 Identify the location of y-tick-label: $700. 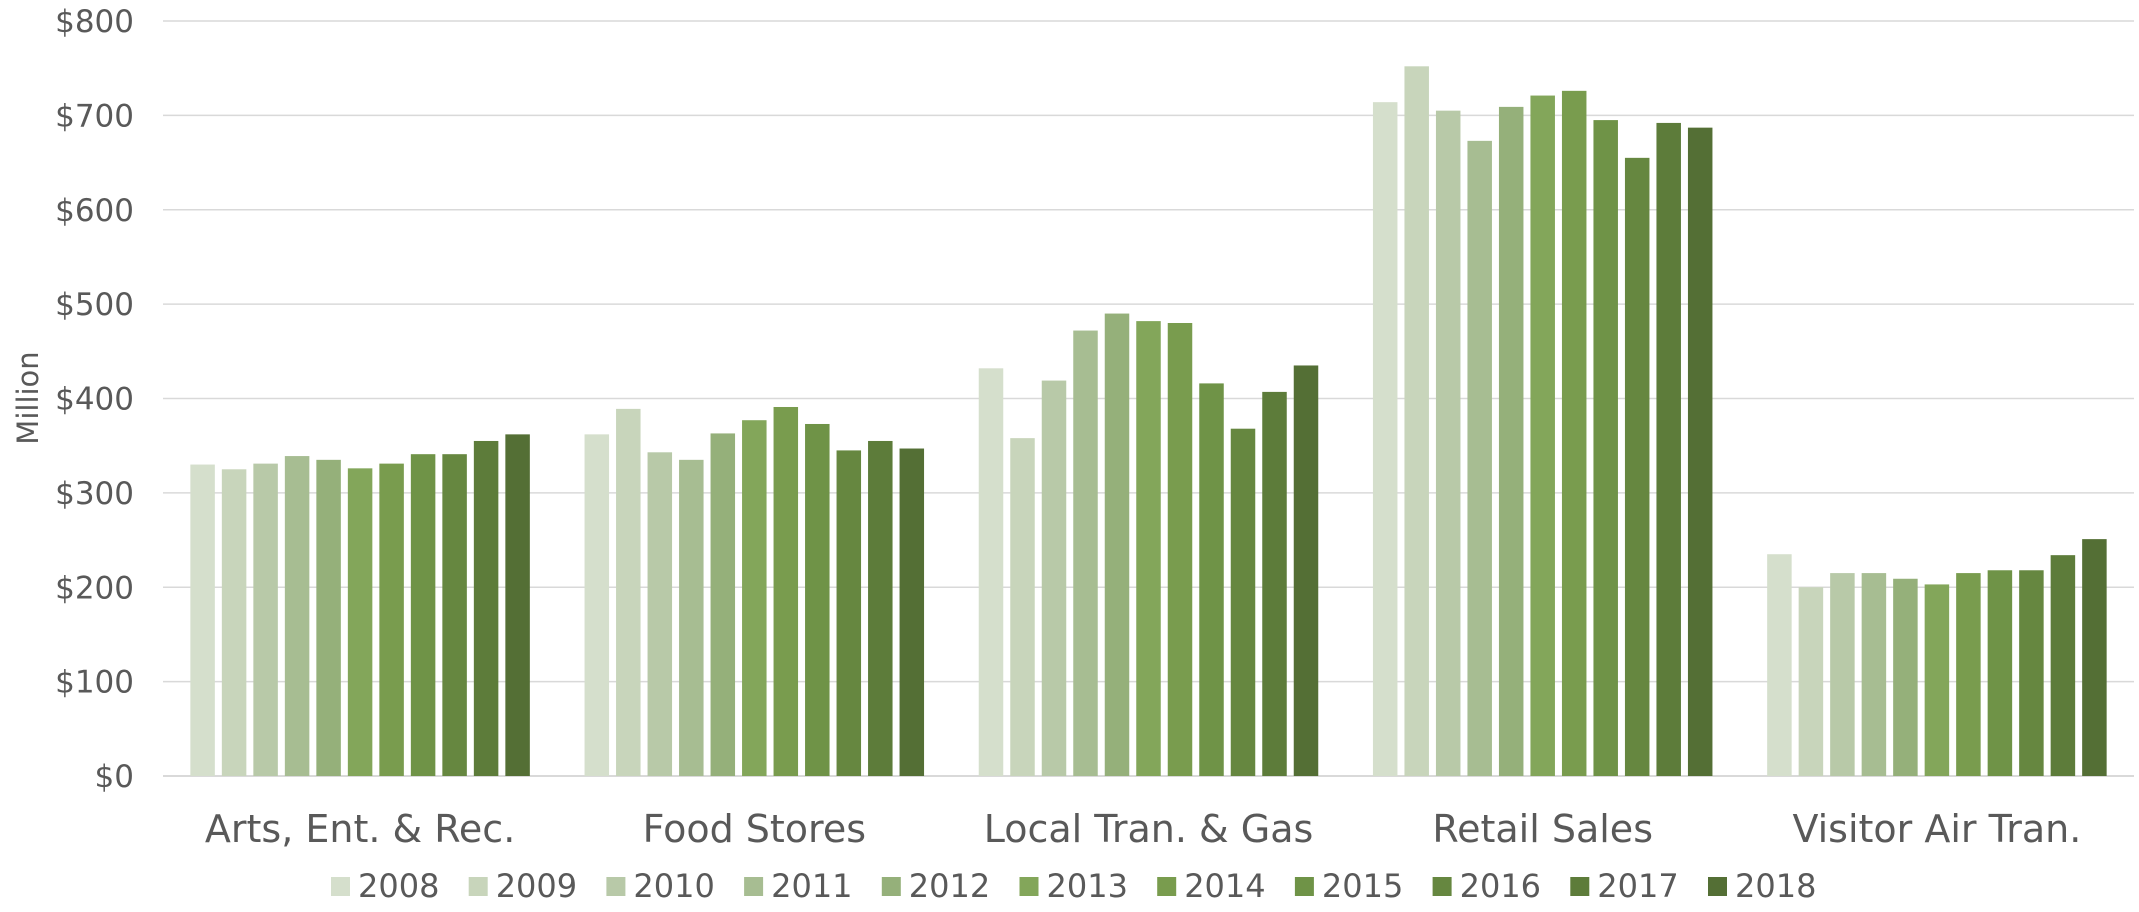
(94, 116).